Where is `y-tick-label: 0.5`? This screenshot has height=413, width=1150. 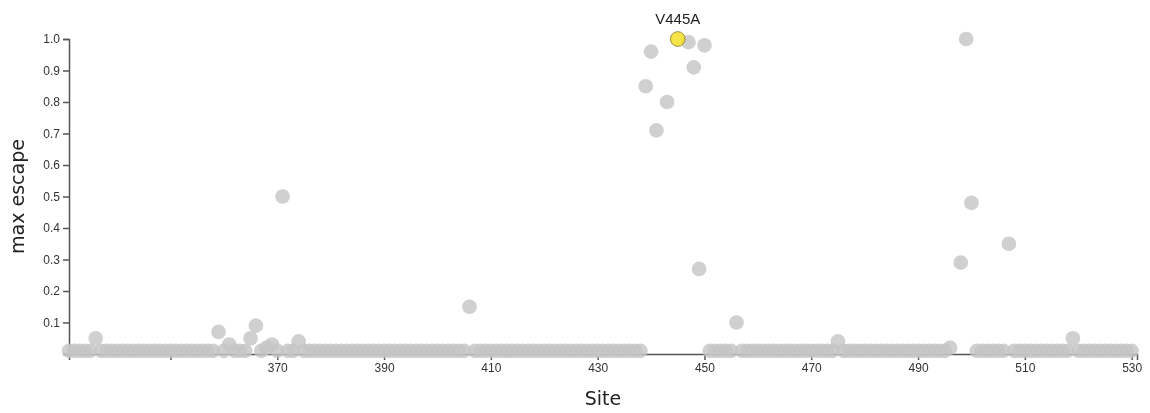
y-tick-label: 0.5 is located at coordinates (52, 196).